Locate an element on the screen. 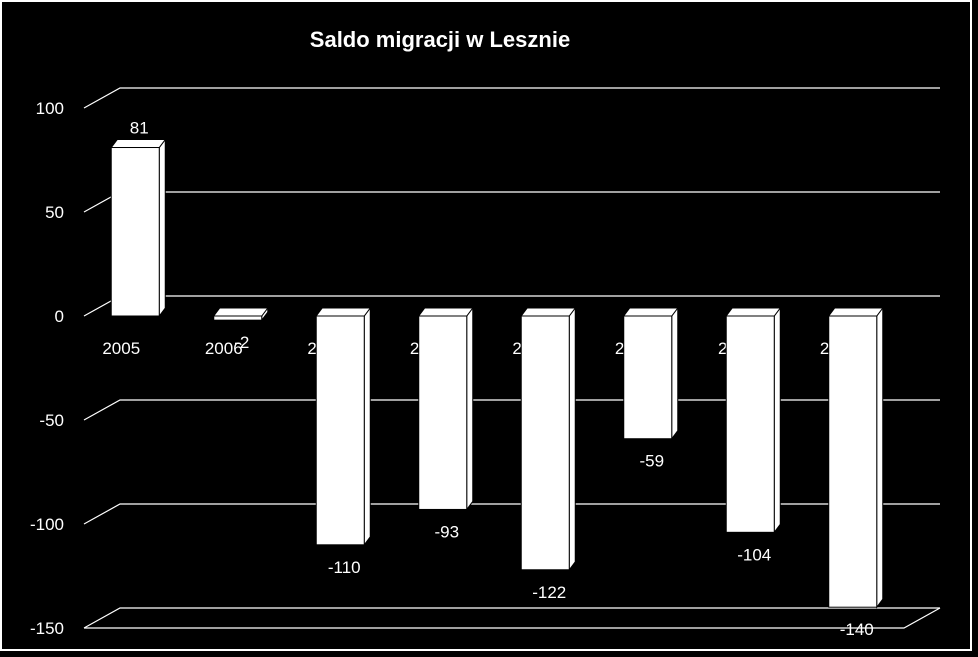 Image resolution: width=978 pixels, height=657 pixels. y-tick-label: 0 is located at coordinates (59, 316).